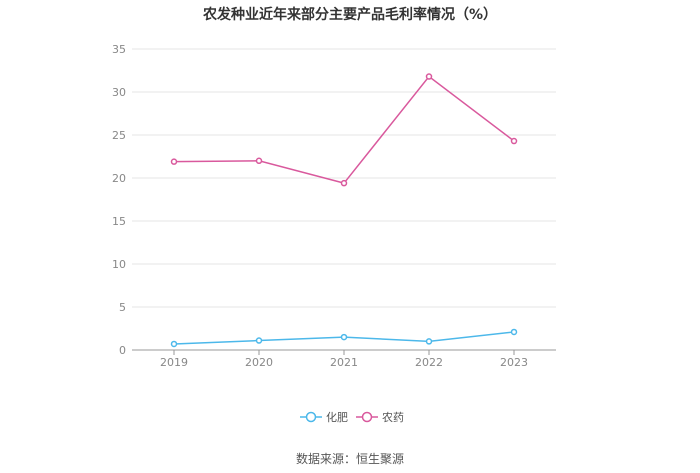  I want to click on y-tick-label: 0, so click(122, 350).